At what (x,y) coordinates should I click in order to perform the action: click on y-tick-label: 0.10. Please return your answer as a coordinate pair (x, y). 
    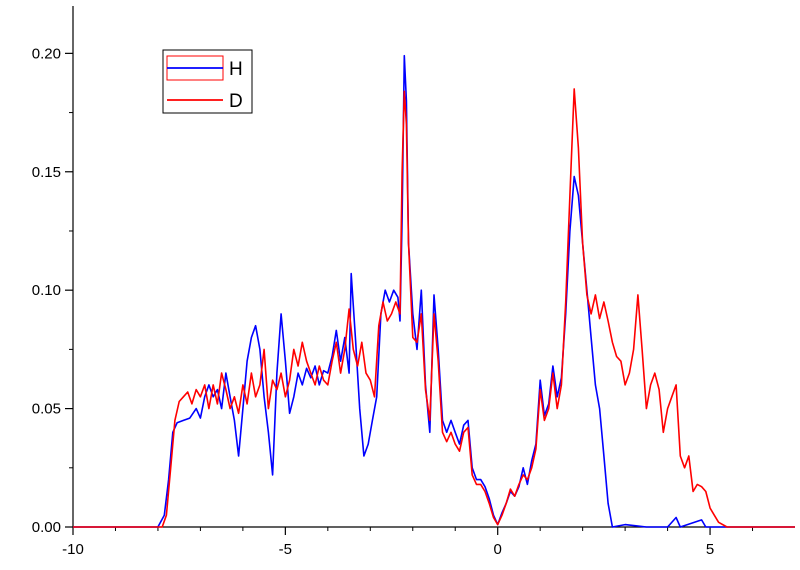
    Looking at the image, I should click on (46, 290).